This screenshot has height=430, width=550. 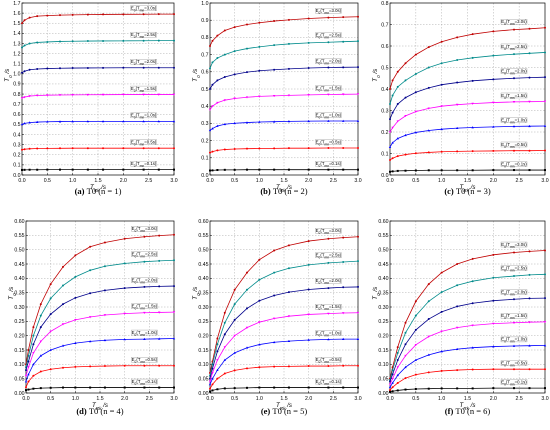 I want to click on text-run: =3.0s), so click(x=151, y=228).